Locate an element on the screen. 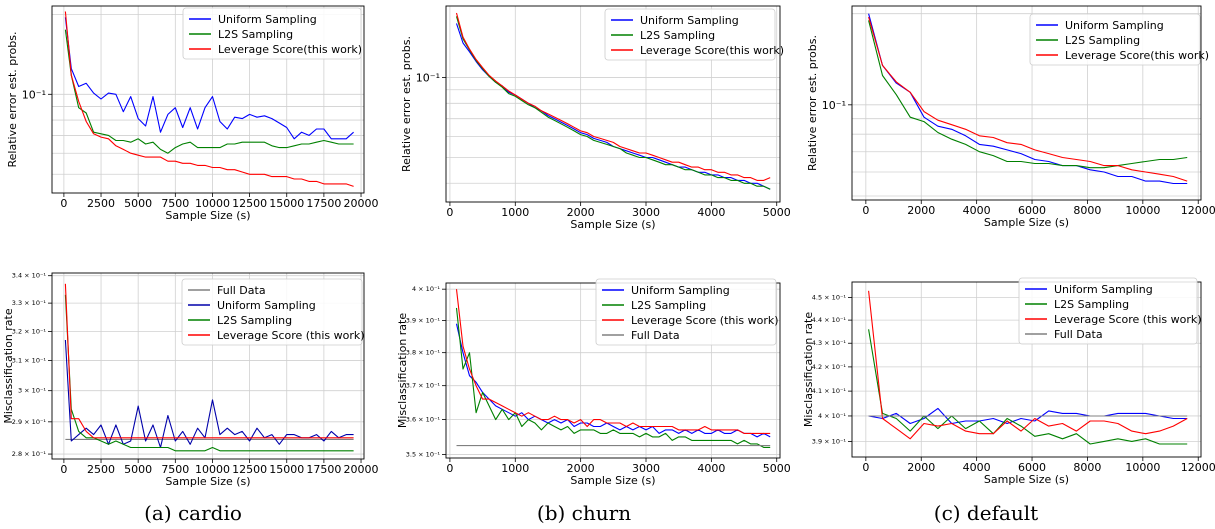 This screenshot has height=529, width=1215. x-tick-label: 7500 is located at coordinates (175, 469).